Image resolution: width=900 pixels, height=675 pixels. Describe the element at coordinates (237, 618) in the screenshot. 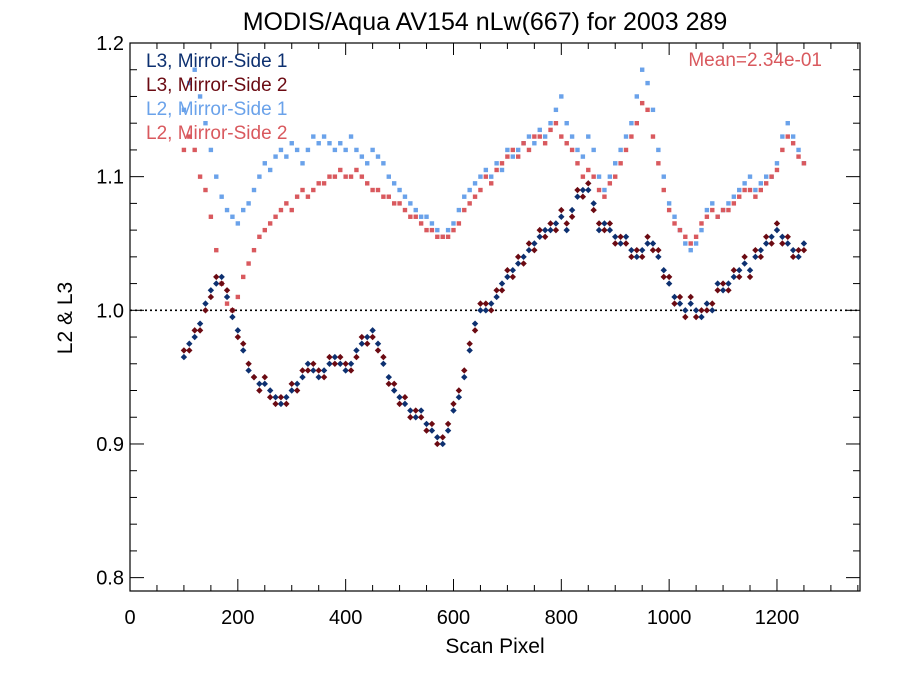

I see `x-tick-label: 200` at that location.